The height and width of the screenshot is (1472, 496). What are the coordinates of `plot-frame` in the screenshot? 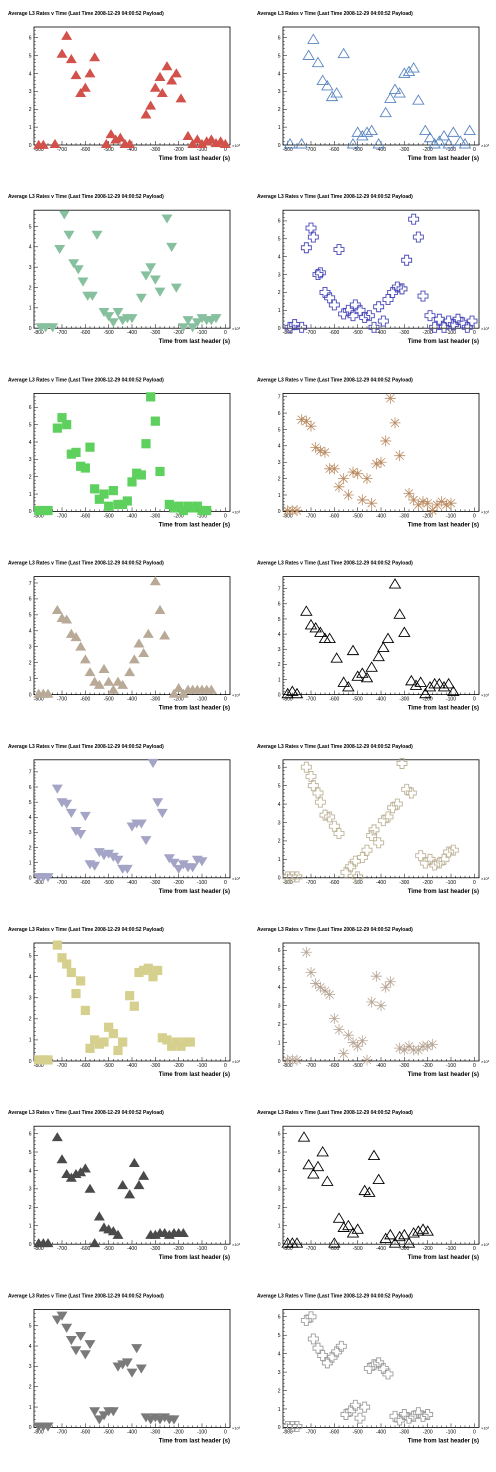 It's located at (132, 635).